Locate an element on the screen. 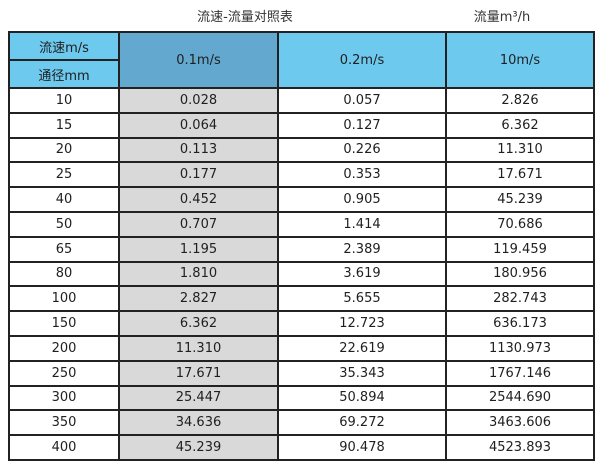 This screenshot has height=466, width=600. flow-value-cell: 636.173 is located at coordinates (520, 323).